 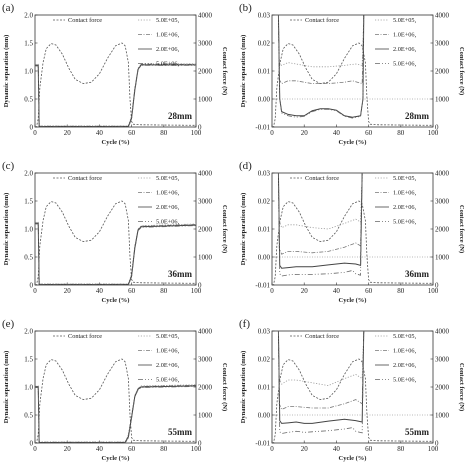 I want to click on x-axis-label: Cycle (%), so click(x=116, y=142).